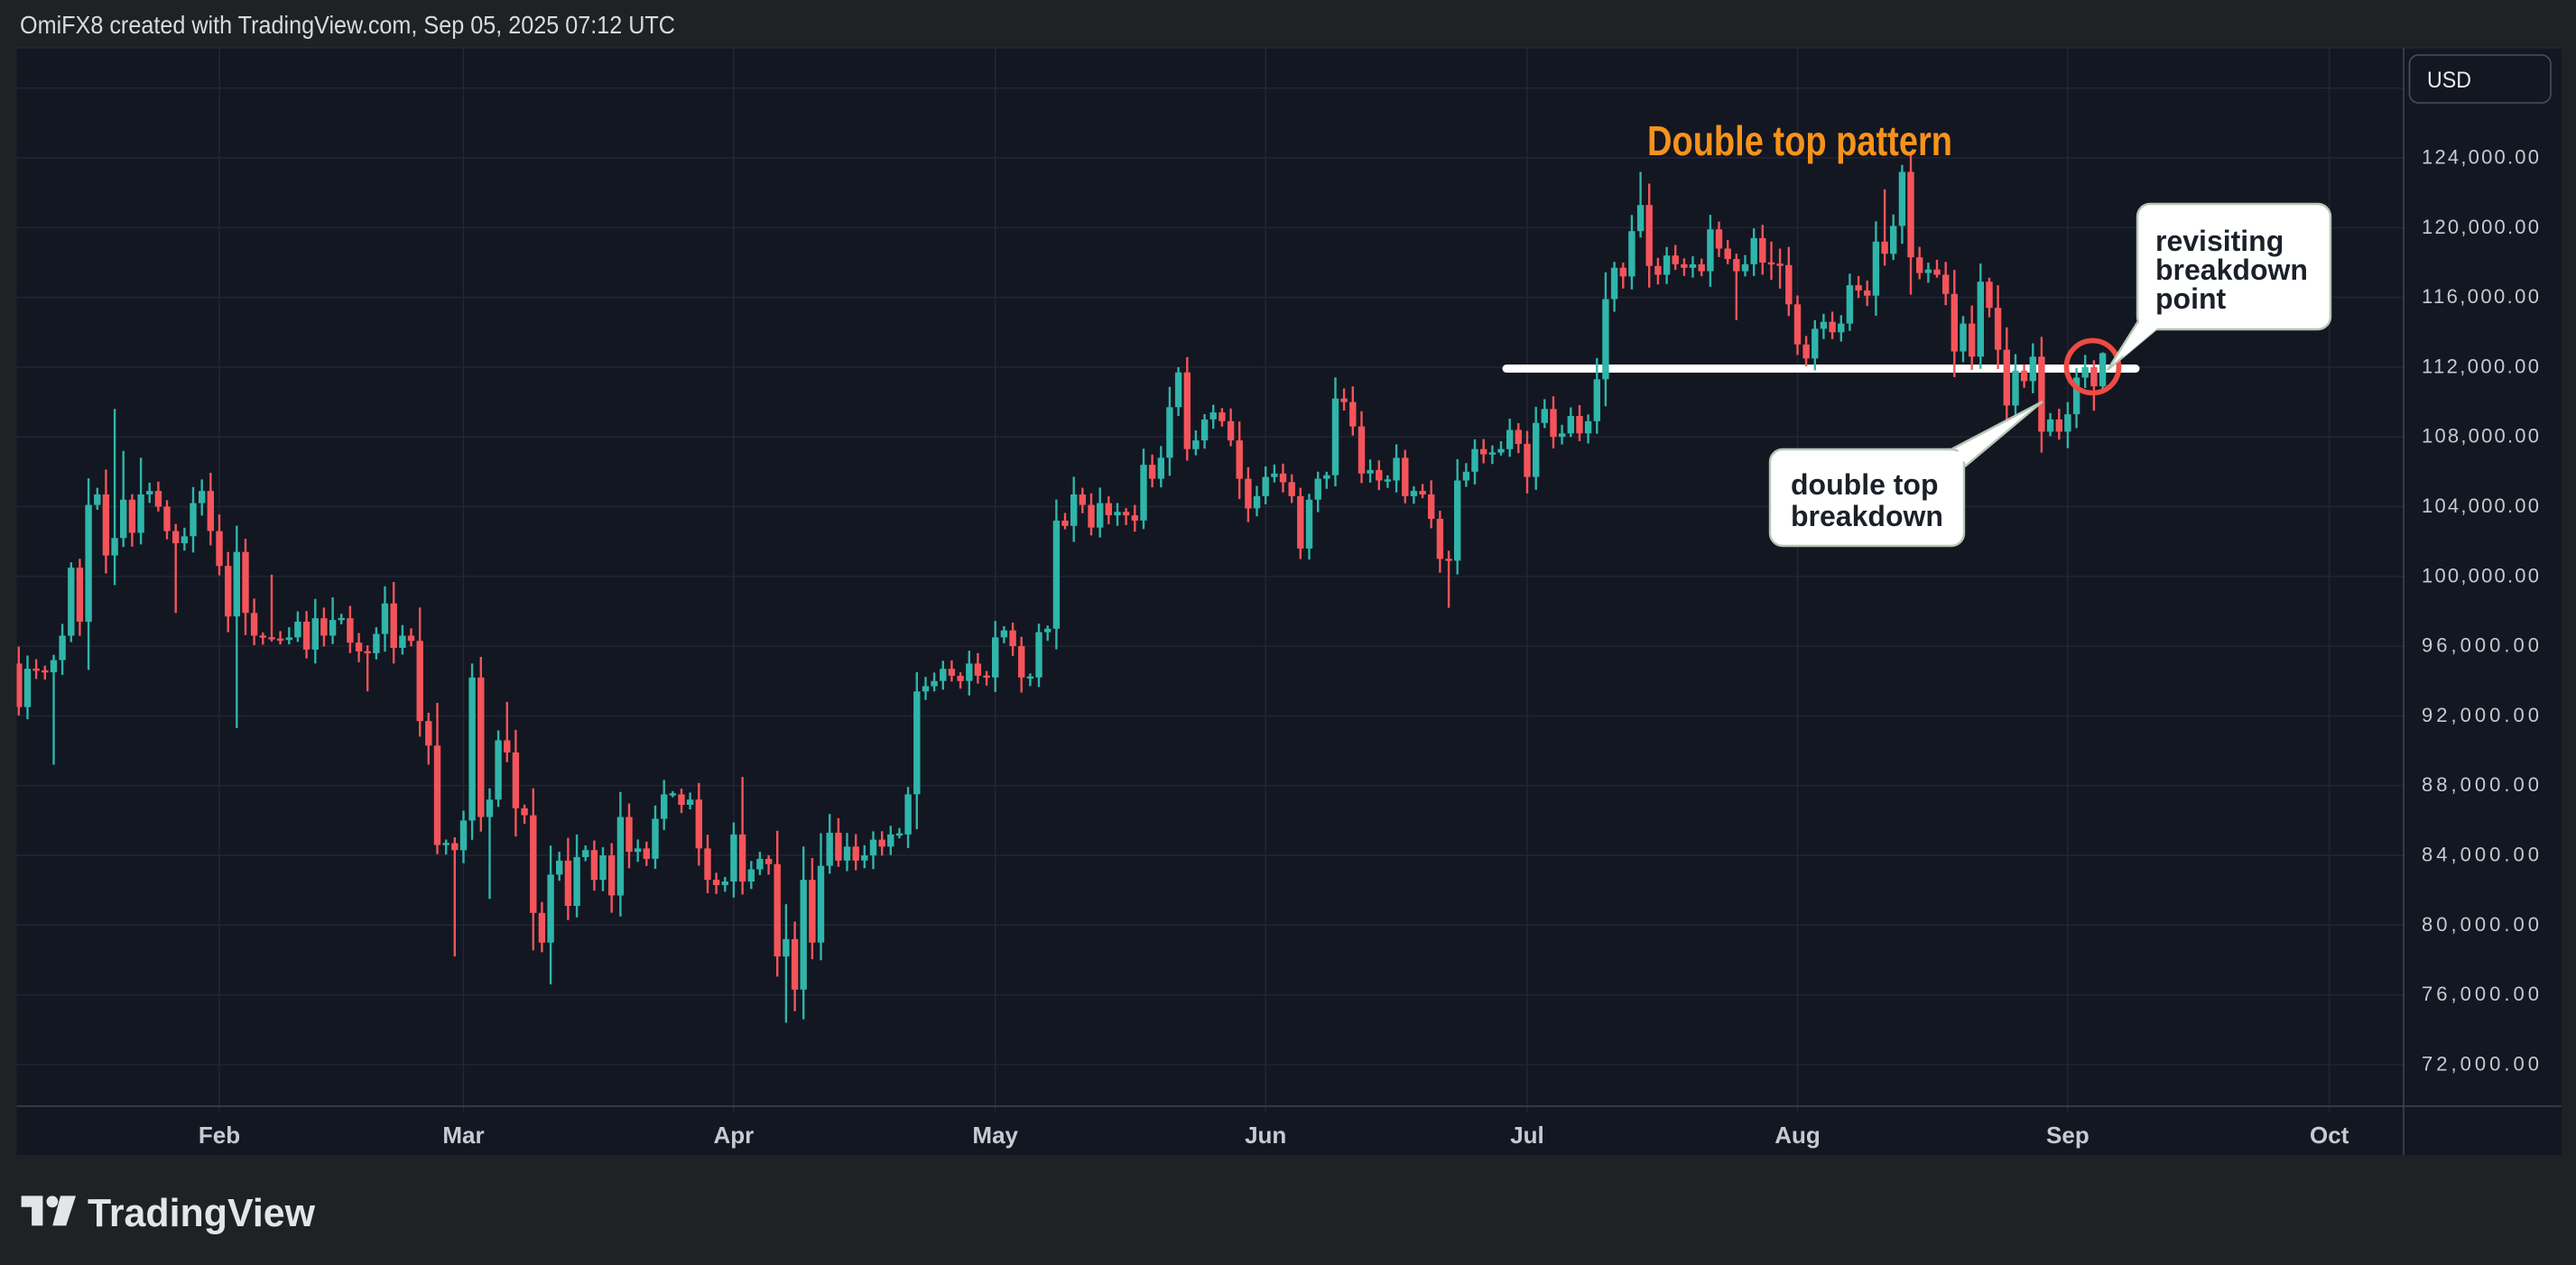  What do you see at coordinates (2480, 994) in the screenshot?
I see `svg-text: 76,000.00` at bounding box center [2480, 994].